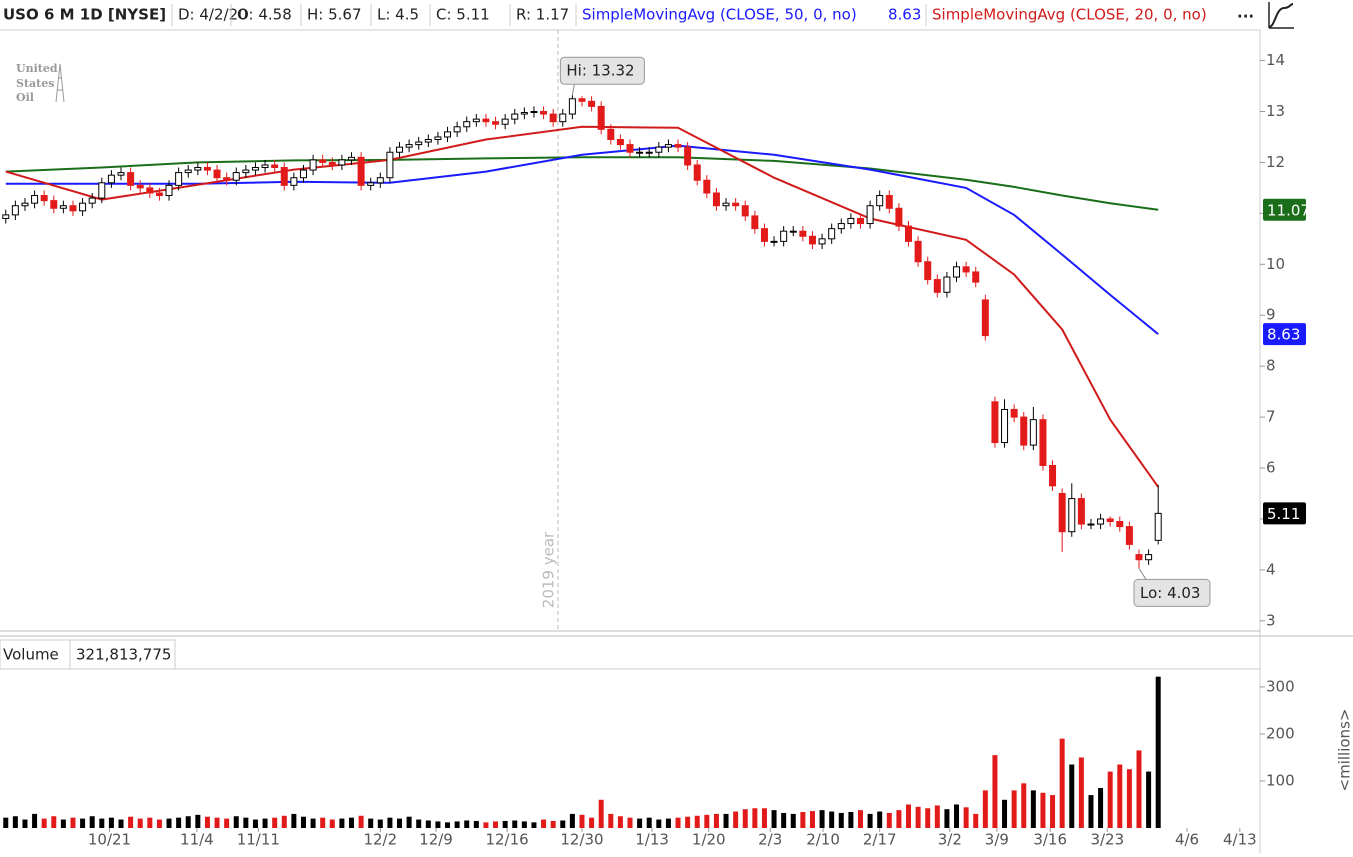 This screenshot has width=1353, height=857. What do you see at coordinates (709, 840) in the screenshot?
I see `x-tick-label: 1/20` at bounding box center [709, 840].